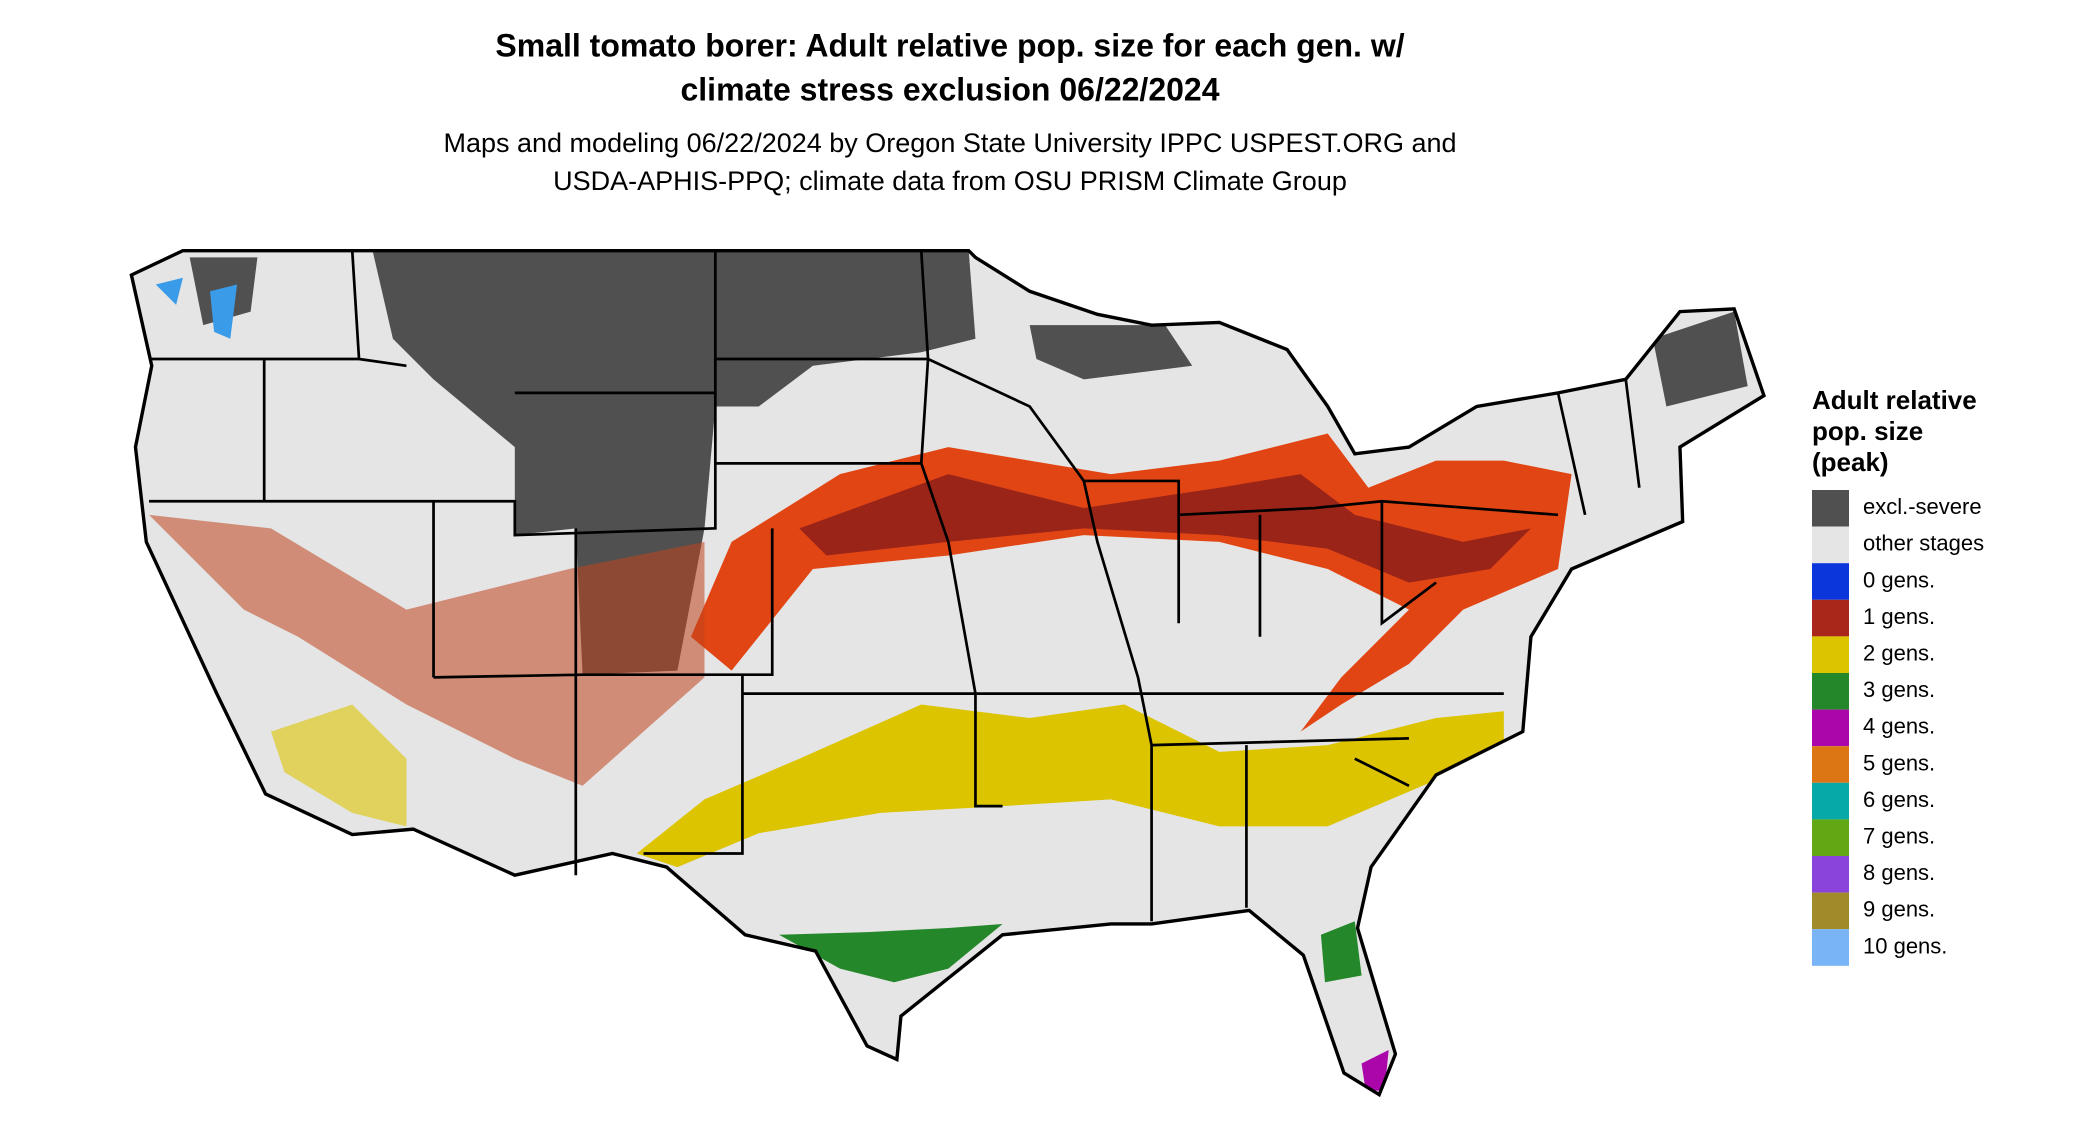 This screenshot has width=2100, height=1121. I want to click on zone-three-gen, so click(1070, 952).